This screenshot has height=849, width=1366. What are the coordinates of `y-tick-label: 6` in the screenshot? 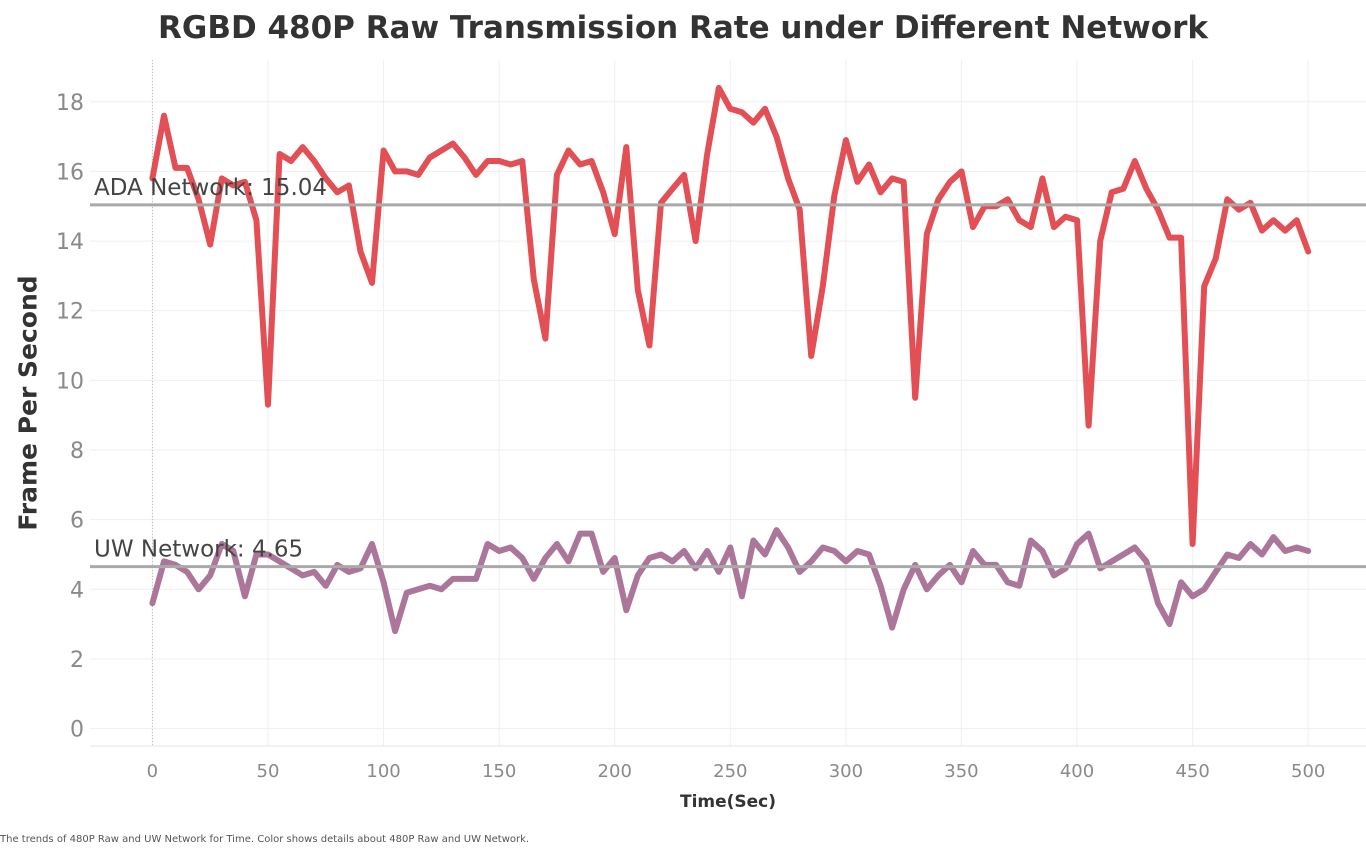 It's located at (77, 521).